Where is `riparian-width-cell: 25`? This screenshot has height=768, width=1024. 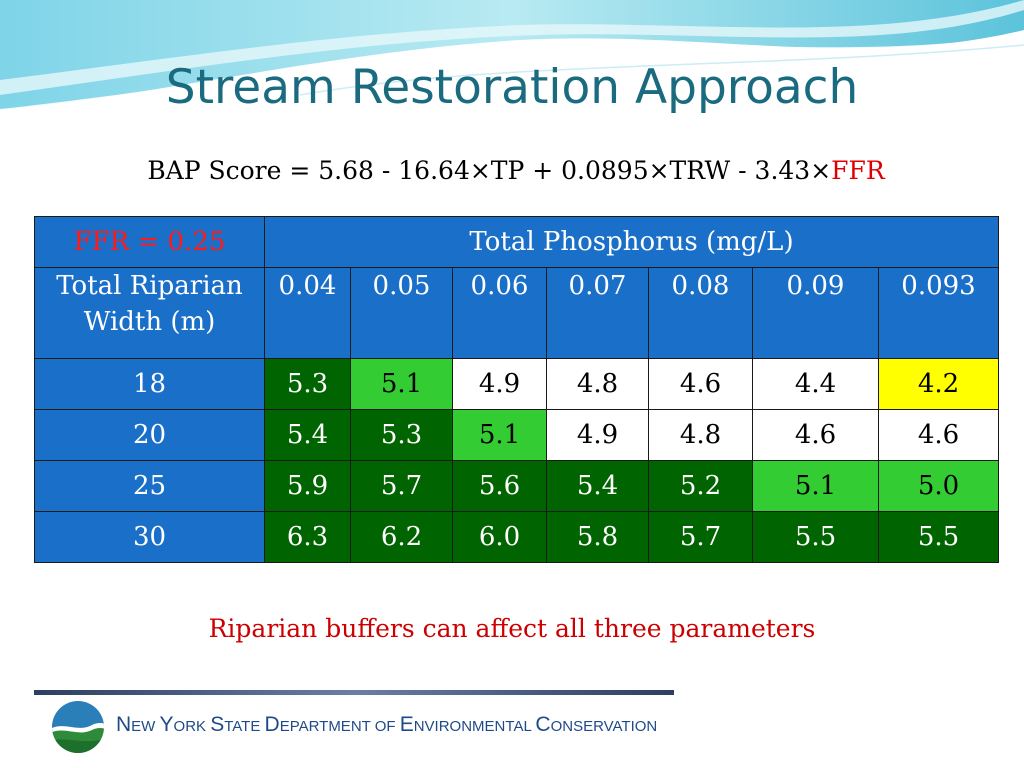 riparian-width-cell: 25 is located at coordinates (149, 486).